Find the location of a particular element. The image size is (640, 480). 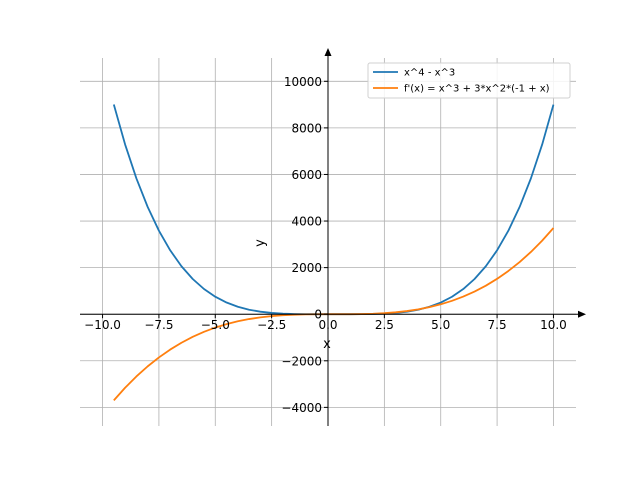

y-tick-label: 8000 is located at coordinates (306, 128).